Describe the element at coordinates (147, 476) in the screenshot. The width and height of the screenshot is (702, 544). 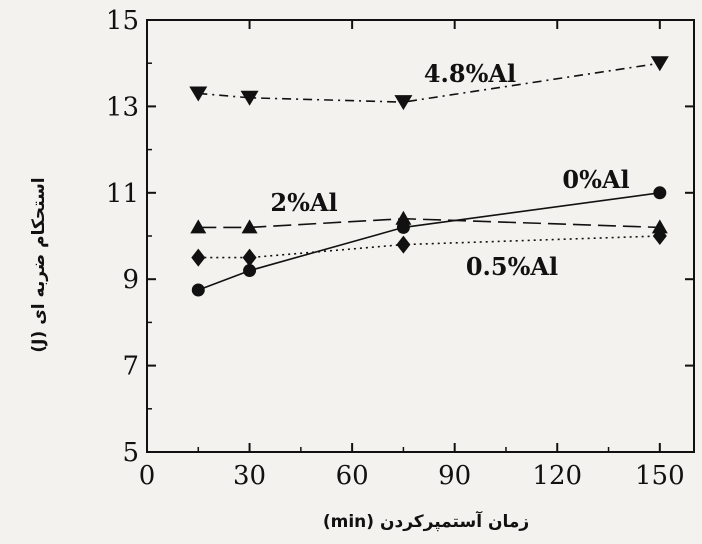
I see `x-tick-label: 0` at that location.